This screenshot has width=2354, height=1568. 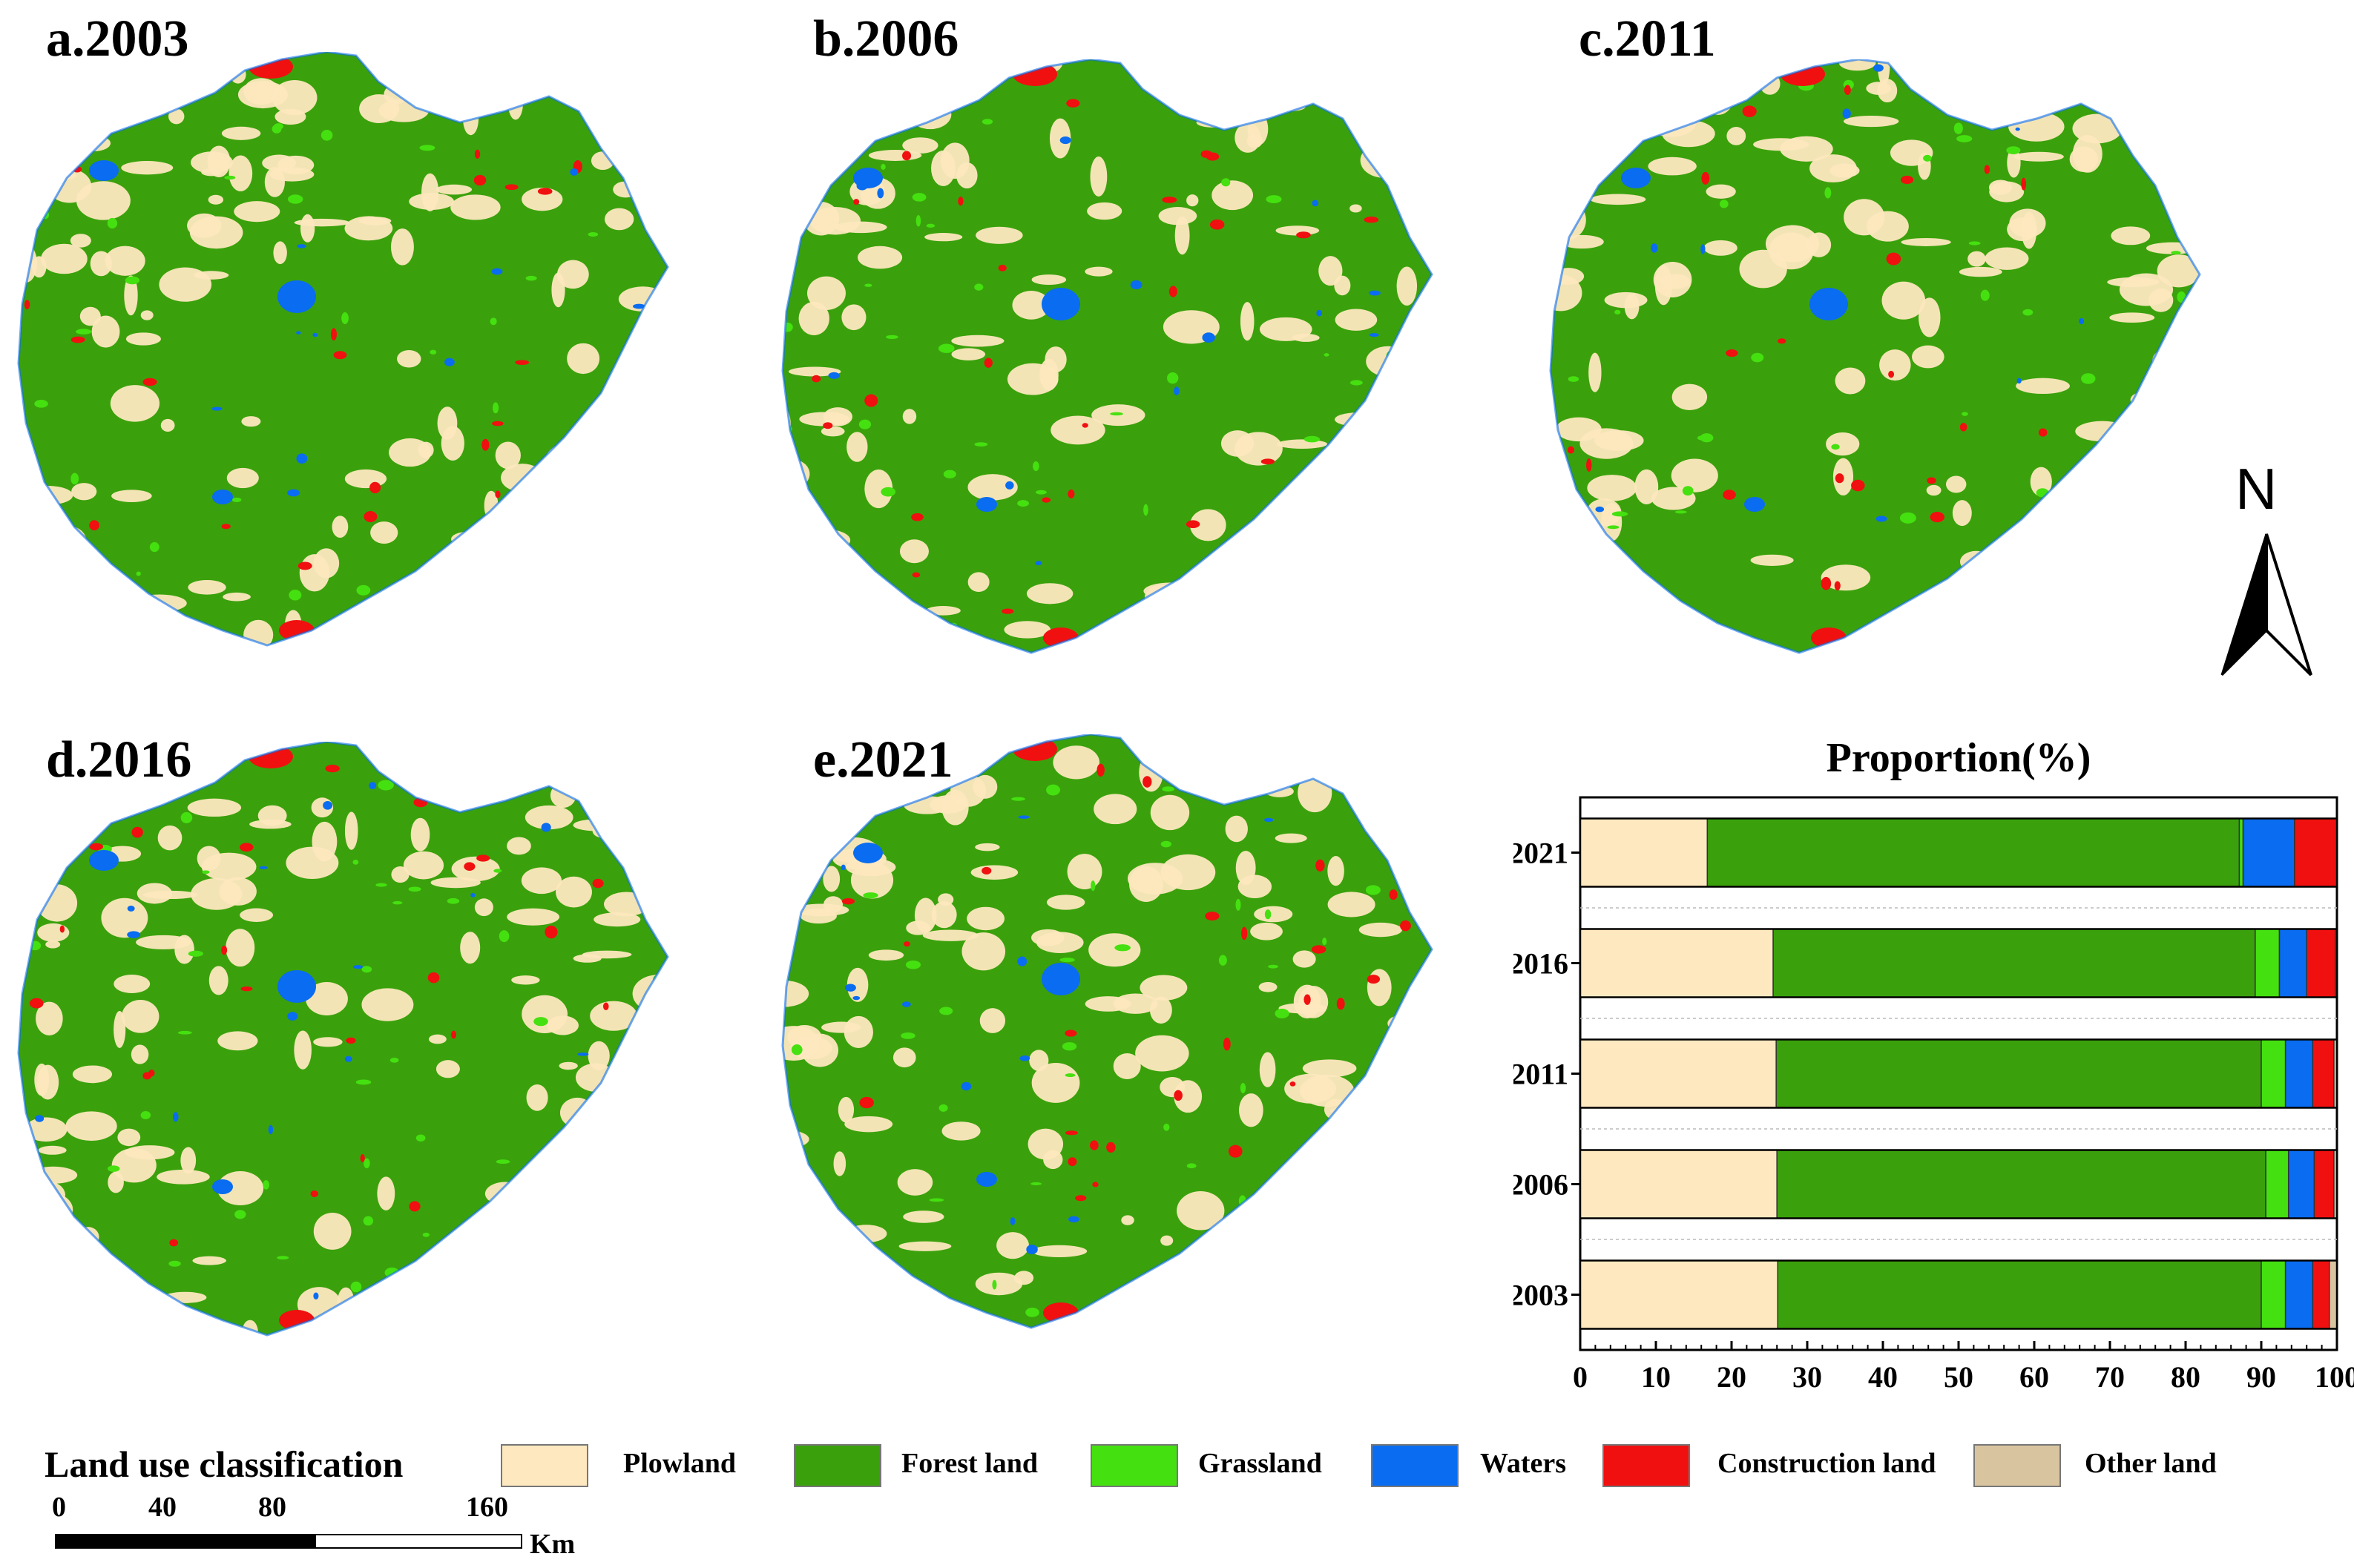 I want to click on land-use-map-2003, so click(x=386, y=364).